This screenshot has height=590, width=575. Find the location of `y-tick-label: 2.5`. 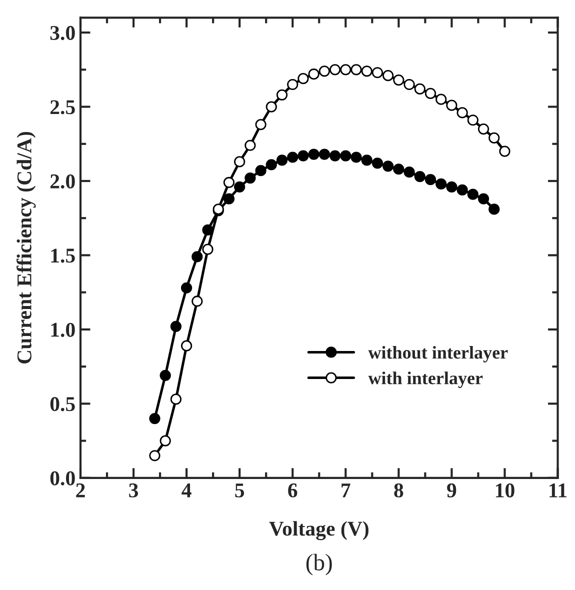

y-tick-label: 2.5 is located at coordinates (62, 107).